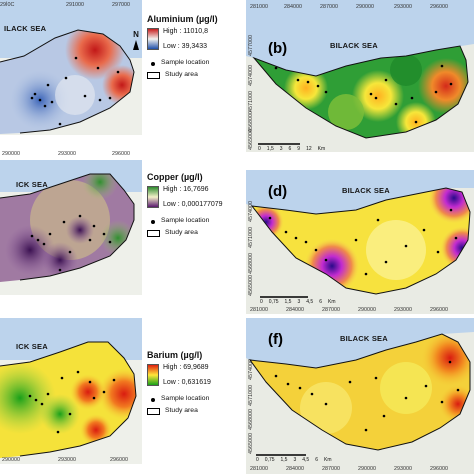 The width and height of the screenshot is (474, 474). I want to click on tick-left-d-1: 4571000, so click(251, 237).